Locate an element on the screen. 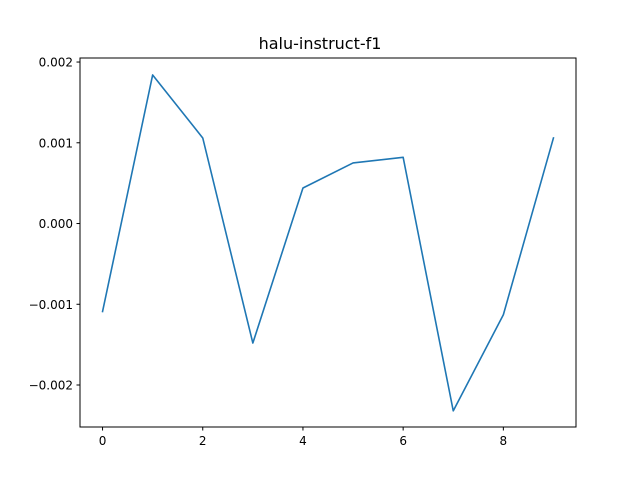 The width and height of the screenshot is (640, 480). x-tick-label: 8 is located at coordinates (504, 441).